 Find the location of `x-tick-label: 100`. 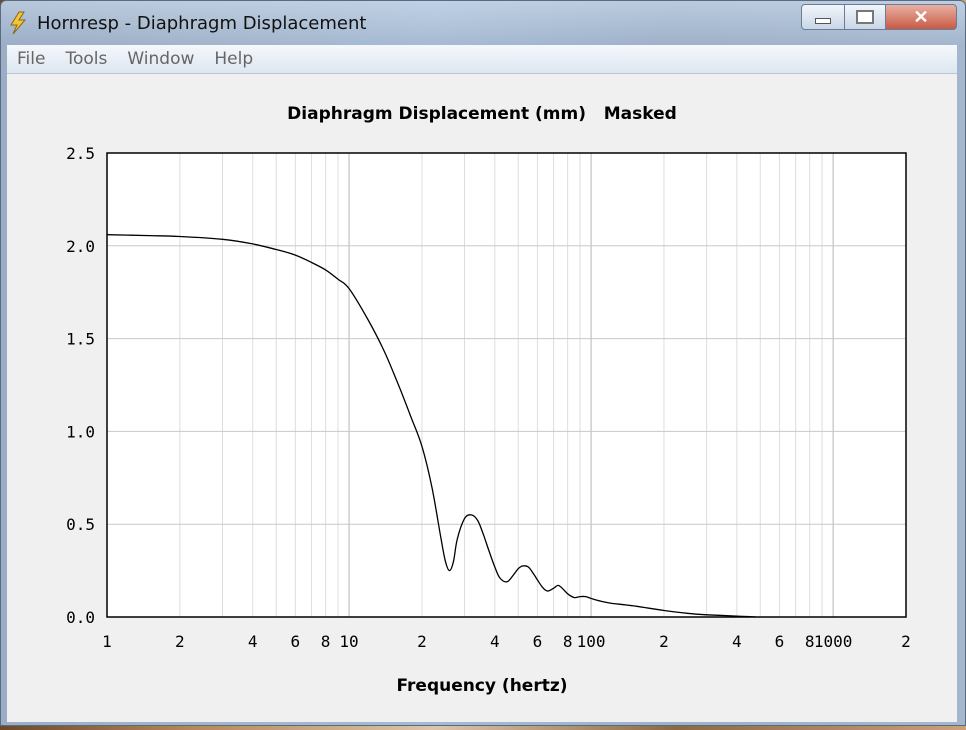

x-tick-label: 100 is located at coordinates (591, 641).